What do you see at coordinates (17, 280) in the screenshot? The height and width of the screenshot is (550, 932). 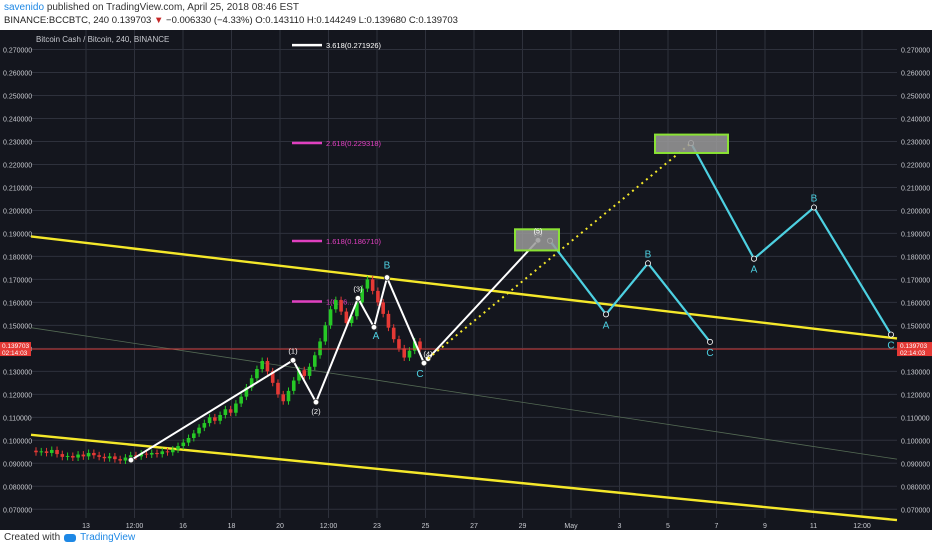 I see `y-tick-label-left: 0.170000` at bounding box center [17, 280].